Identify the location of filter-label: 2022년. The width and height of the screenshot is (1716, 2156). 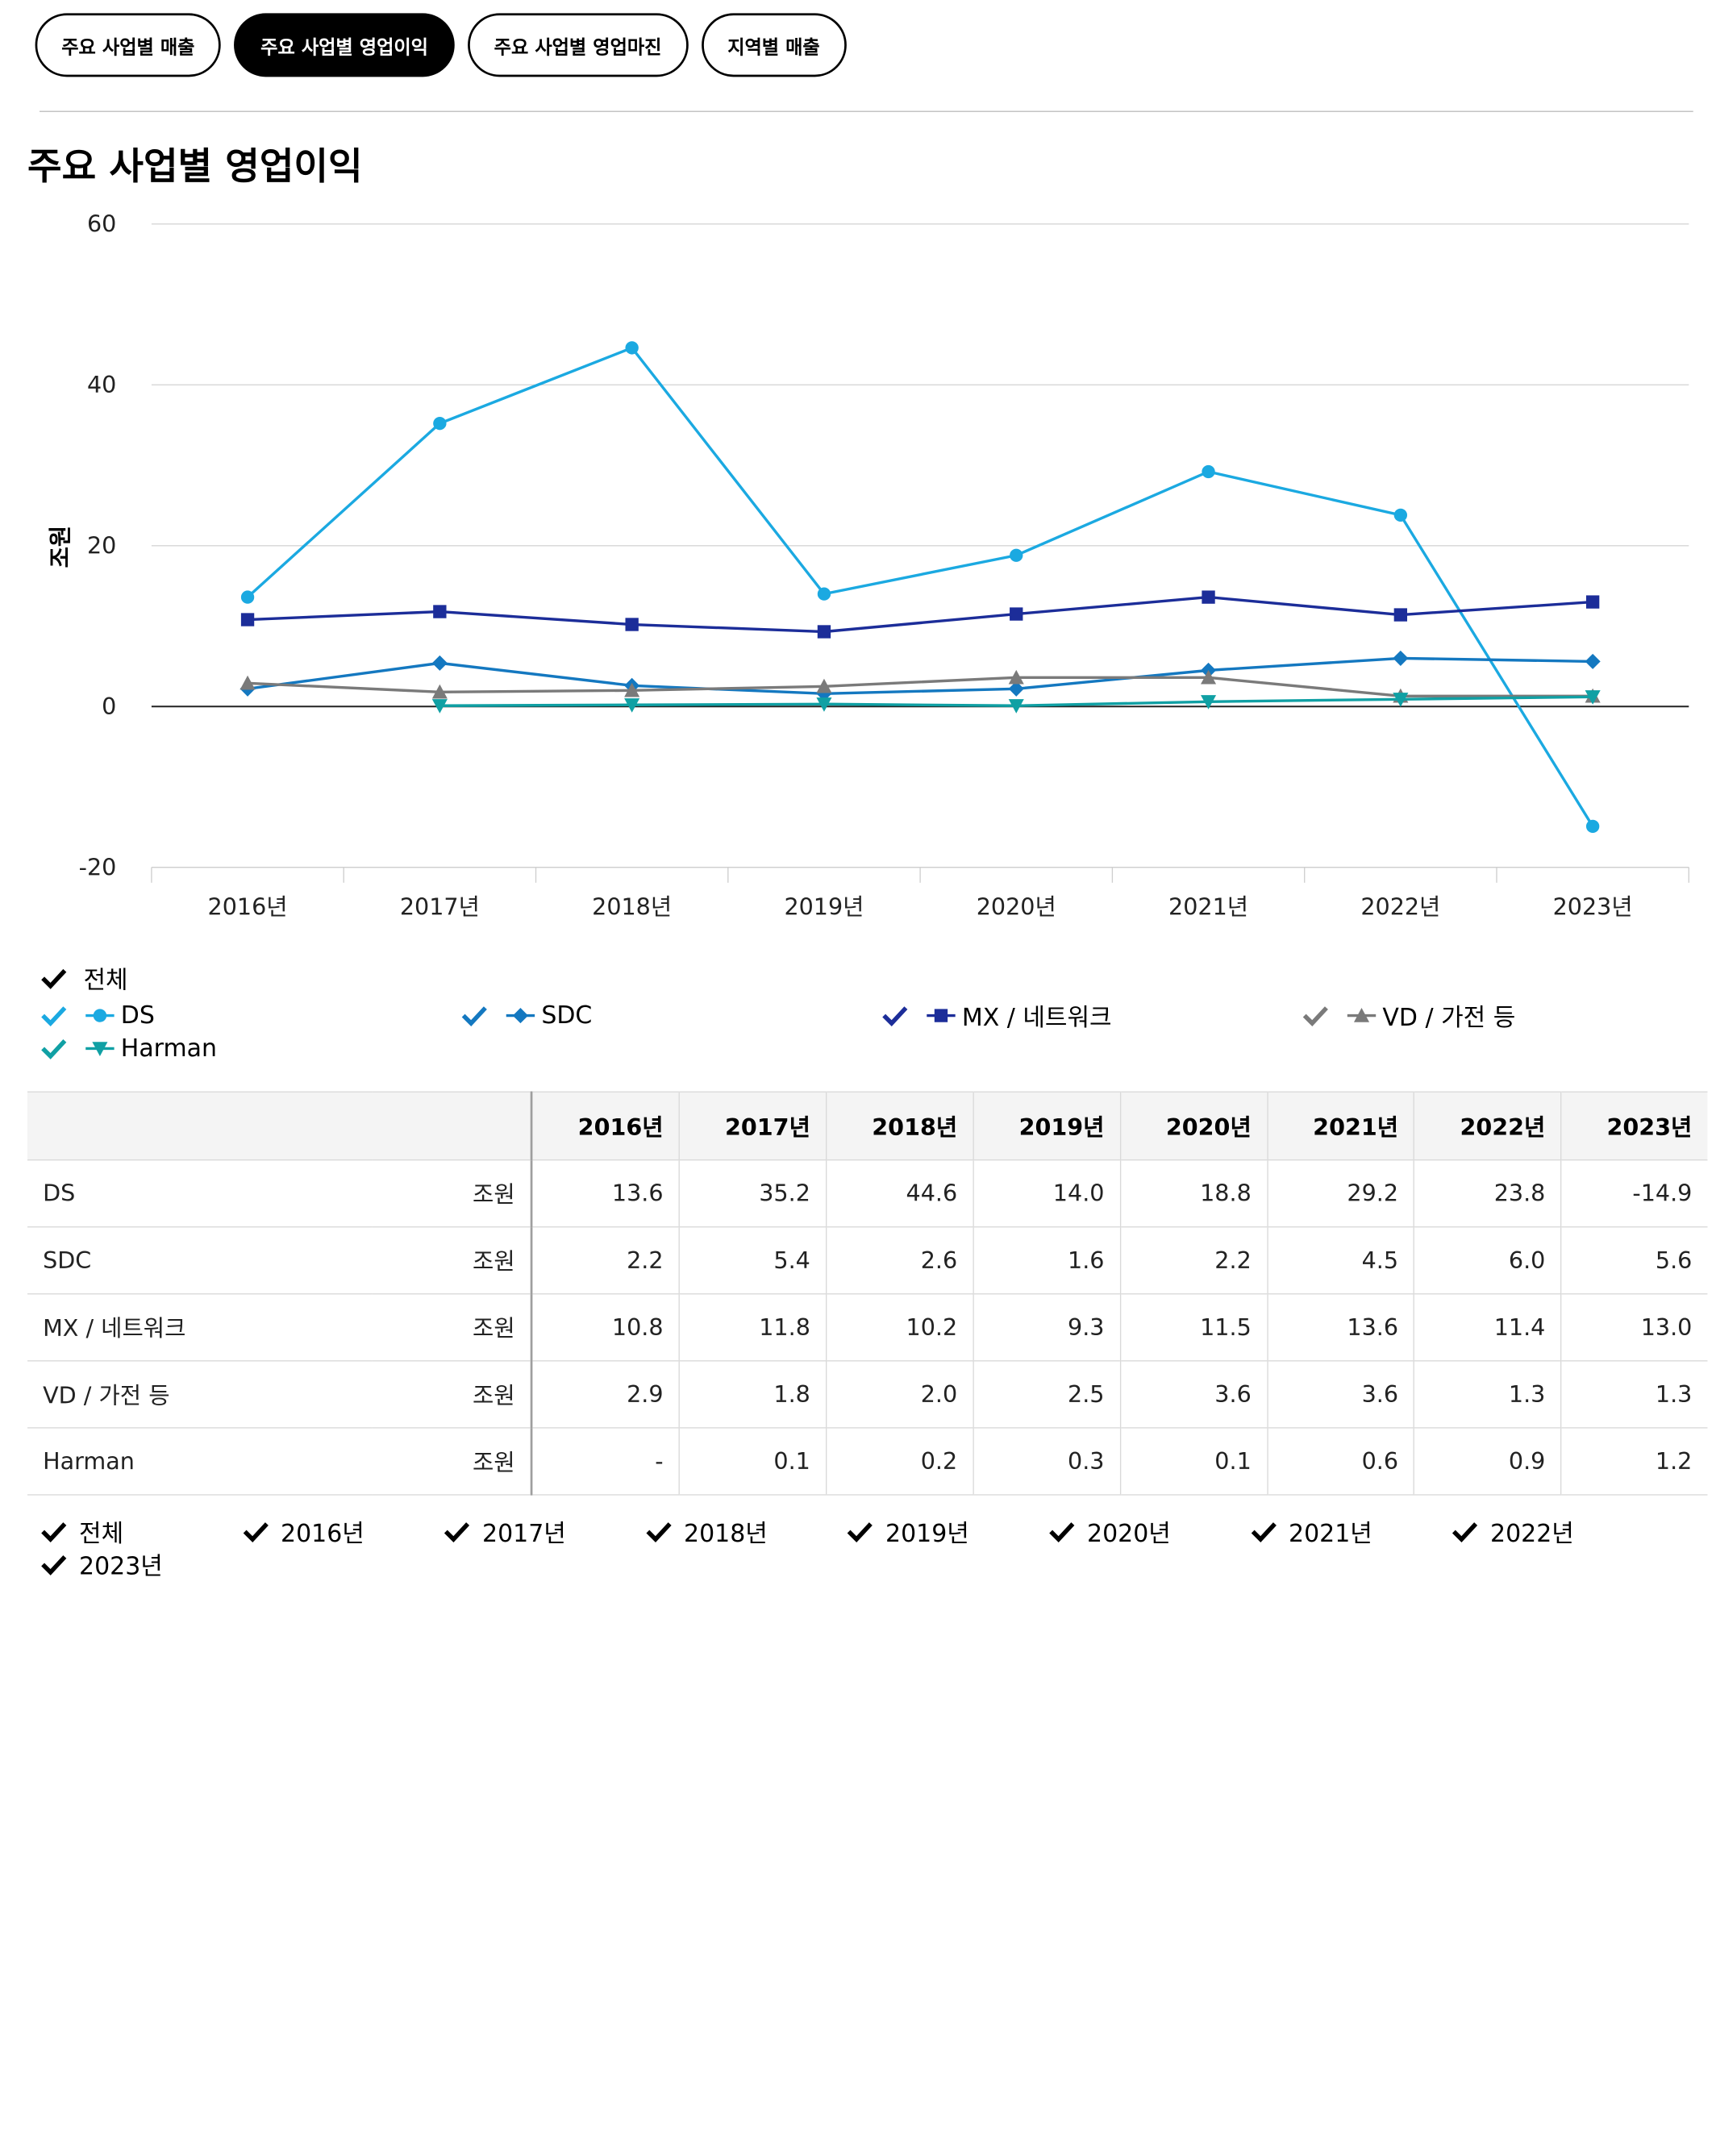
(1532, 1534).